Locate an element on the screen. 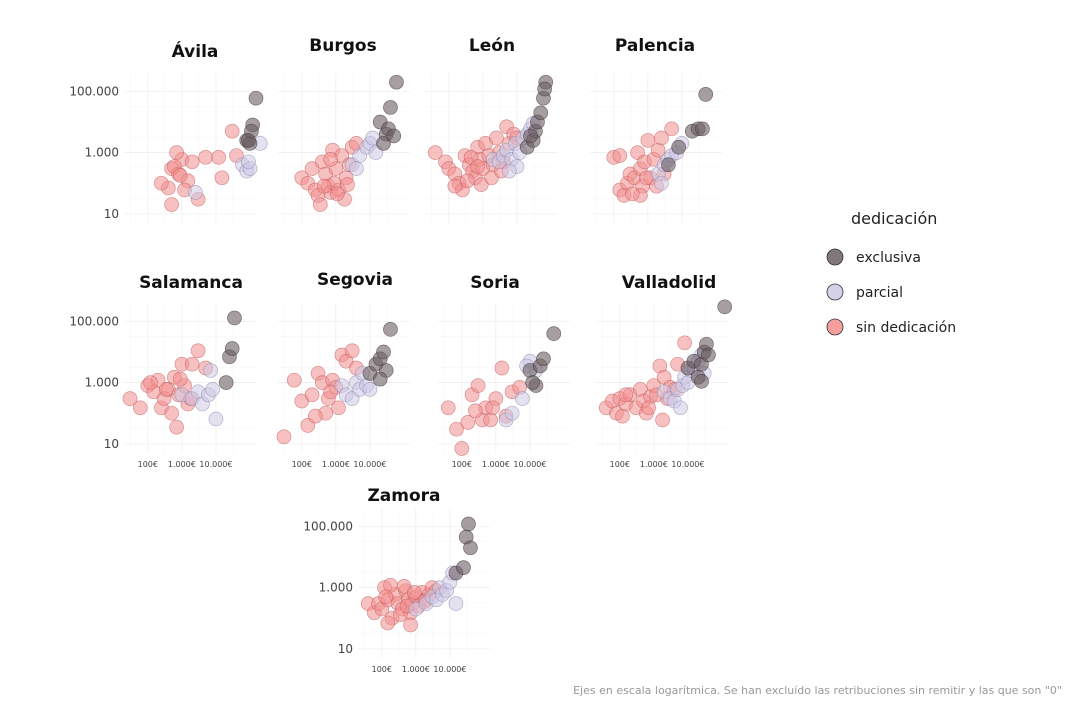 This screenshot has height=710, width=1080. panel-title: Salamanca is located at coordinates (191, 283).